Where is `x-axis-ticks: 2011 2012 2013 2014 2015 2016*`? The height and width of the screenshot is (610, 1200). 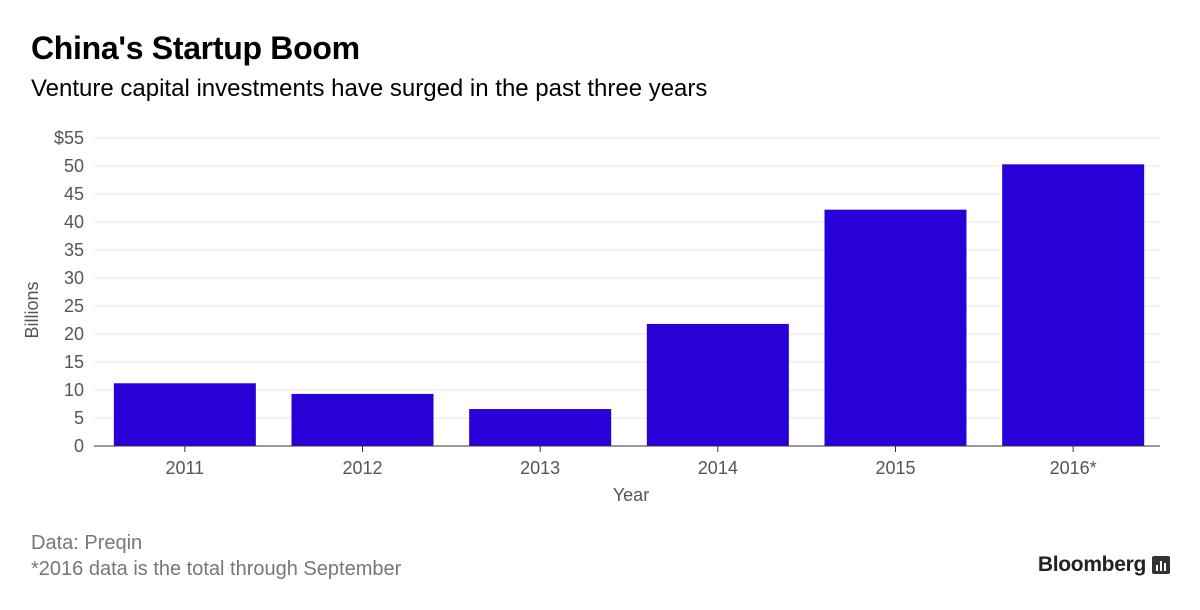 x-axis-ticks: 2011 2012 2013 2014 2015 2016* is located at coordinates (631, 462).